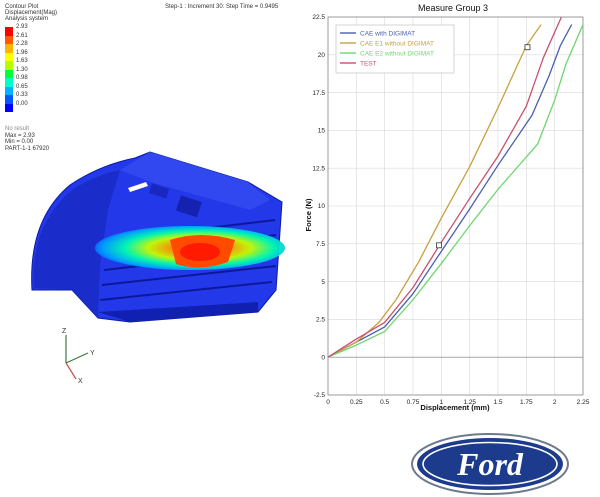  Describe the element at coordinates (22, 52) in the screenshot. I see `legend-value: 1.96` at that location.